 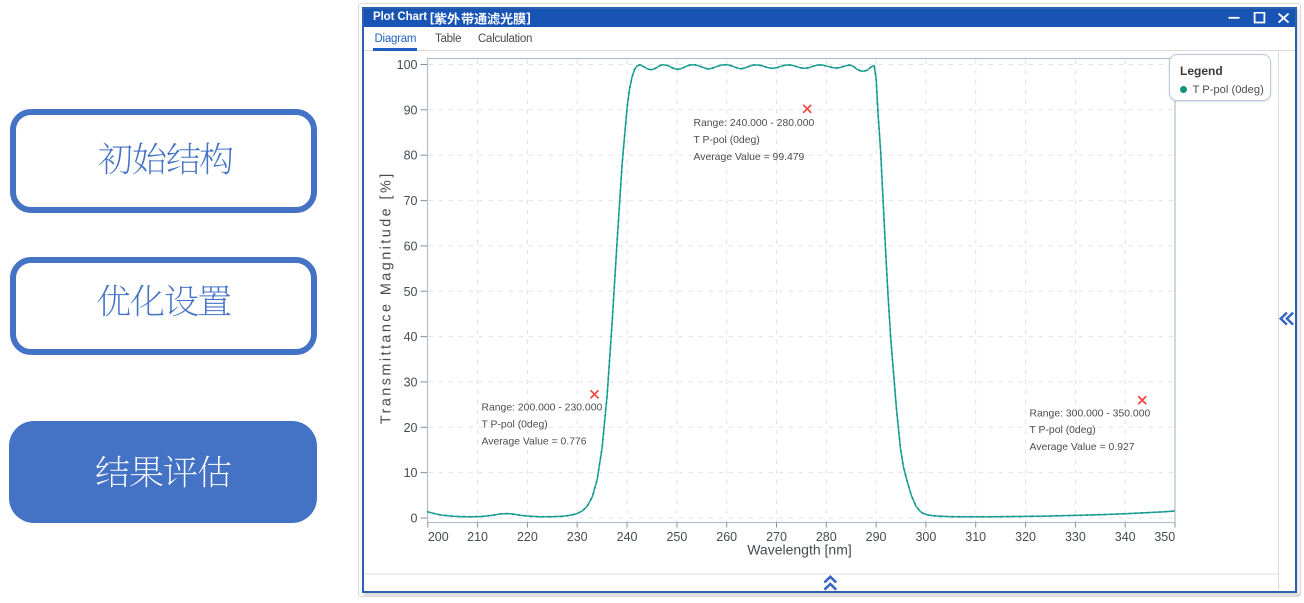 What do you see at coordinates (799, 550) in the screenshot?
I see `svg-text: Wavelength [nm]` at bounding box center [799, 550].